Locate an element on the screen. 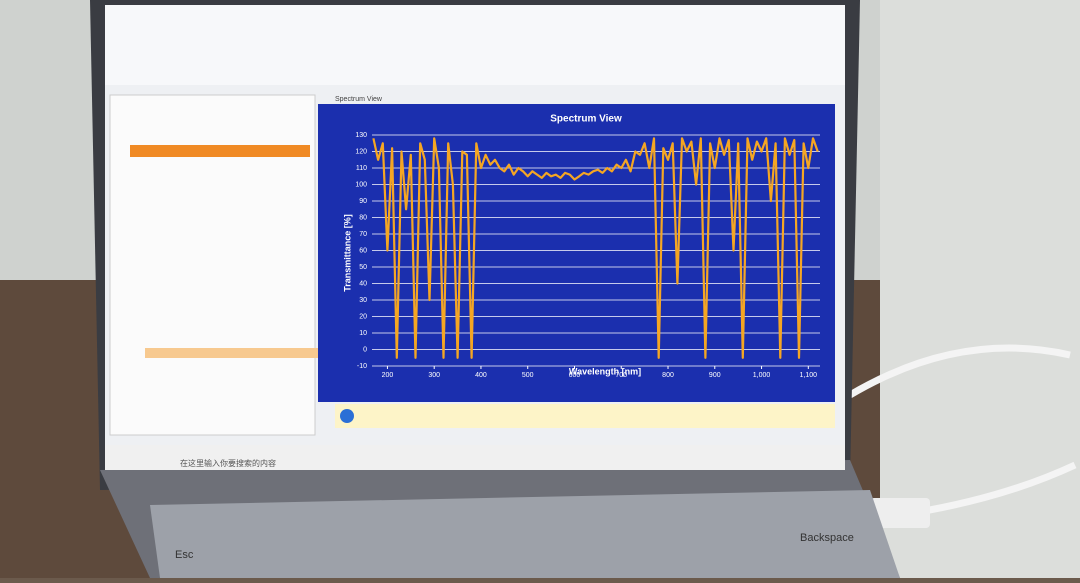 The image size is (1080, 583). y-axis-label: Transmittance [%] is located at coordinates (347, 253).